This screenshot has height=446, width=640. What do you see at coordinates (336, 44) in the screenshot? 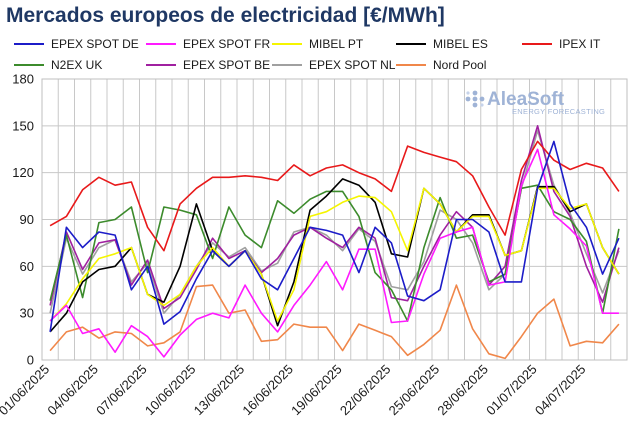
I see `legend-label-mibel-pt: MIBEL PT` at bounding box center [336, 44].